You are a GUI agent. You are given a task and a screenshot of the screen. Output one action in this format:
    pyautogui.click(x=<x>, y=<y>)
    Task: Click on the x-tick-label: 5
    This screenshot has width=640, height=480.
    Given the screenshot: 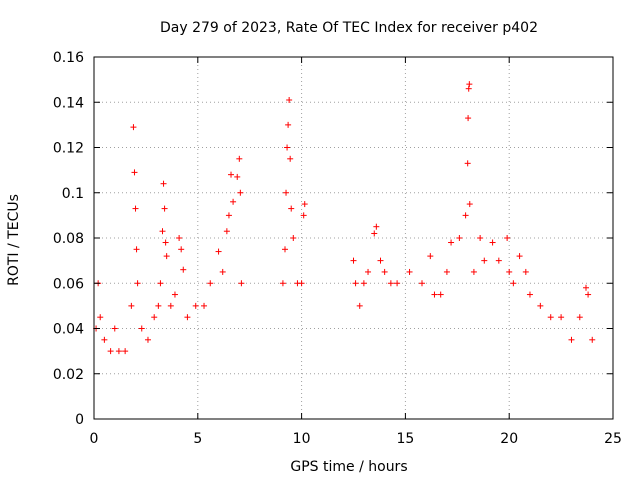 What is the action you would take?
    pyautogui.click(x=197, y=439)
    